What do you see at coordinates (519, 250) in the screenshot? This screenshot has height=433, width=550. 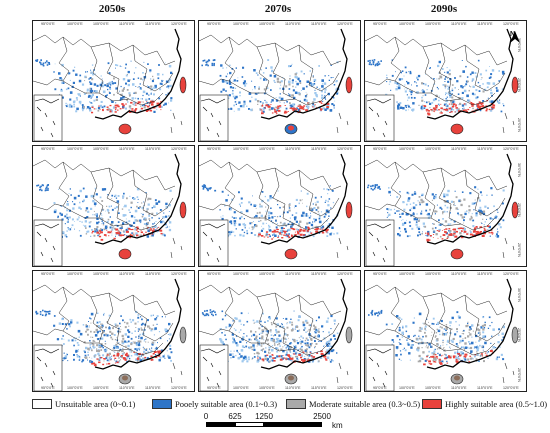 I see `right-tick-label: 20°0'0"N` at bounding box center [519, 250].